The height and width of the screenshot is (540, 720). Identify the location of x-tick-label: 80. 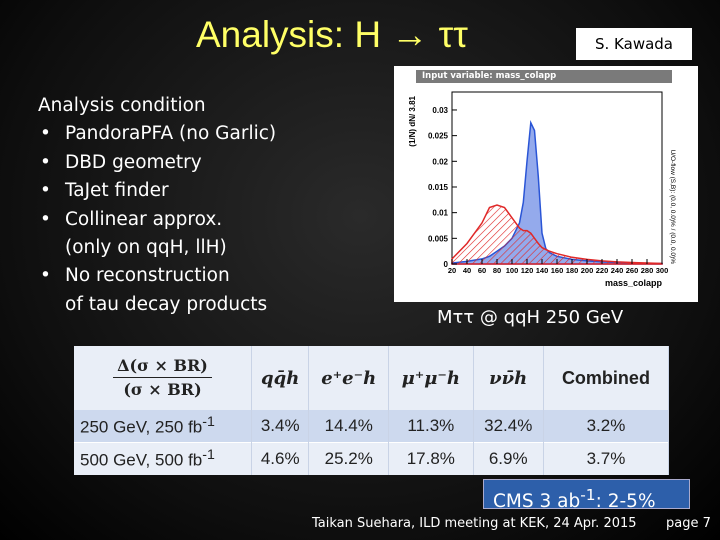
(497, 270).